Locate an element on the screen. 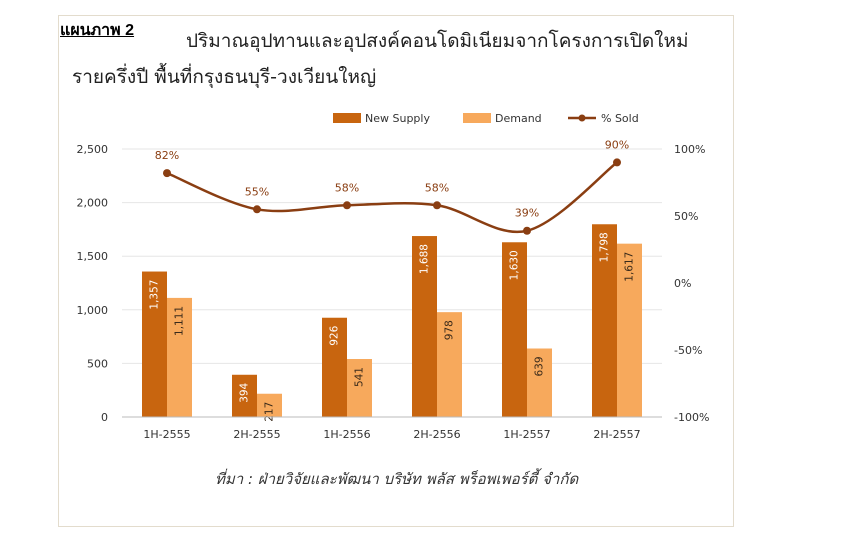 The width and height of the screenshot is (850, 548). data-label-pct-sold: 82% is located at coordinates (167, 155).